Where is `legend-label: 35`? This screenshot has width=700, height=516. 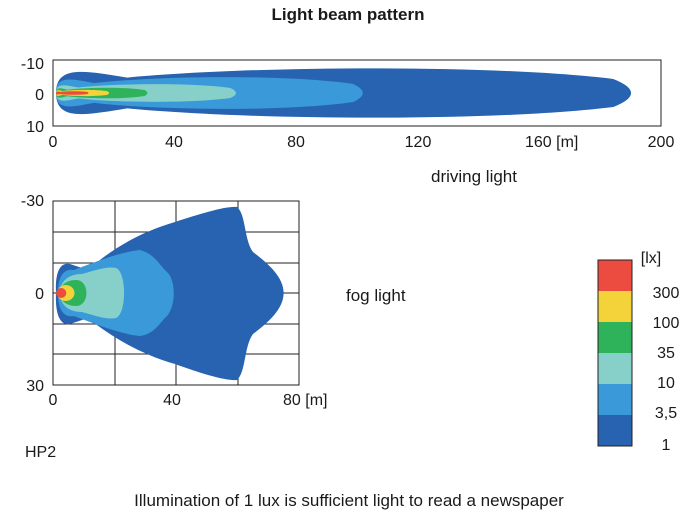 legend-label: 35 is located at coordinates (666, 353).